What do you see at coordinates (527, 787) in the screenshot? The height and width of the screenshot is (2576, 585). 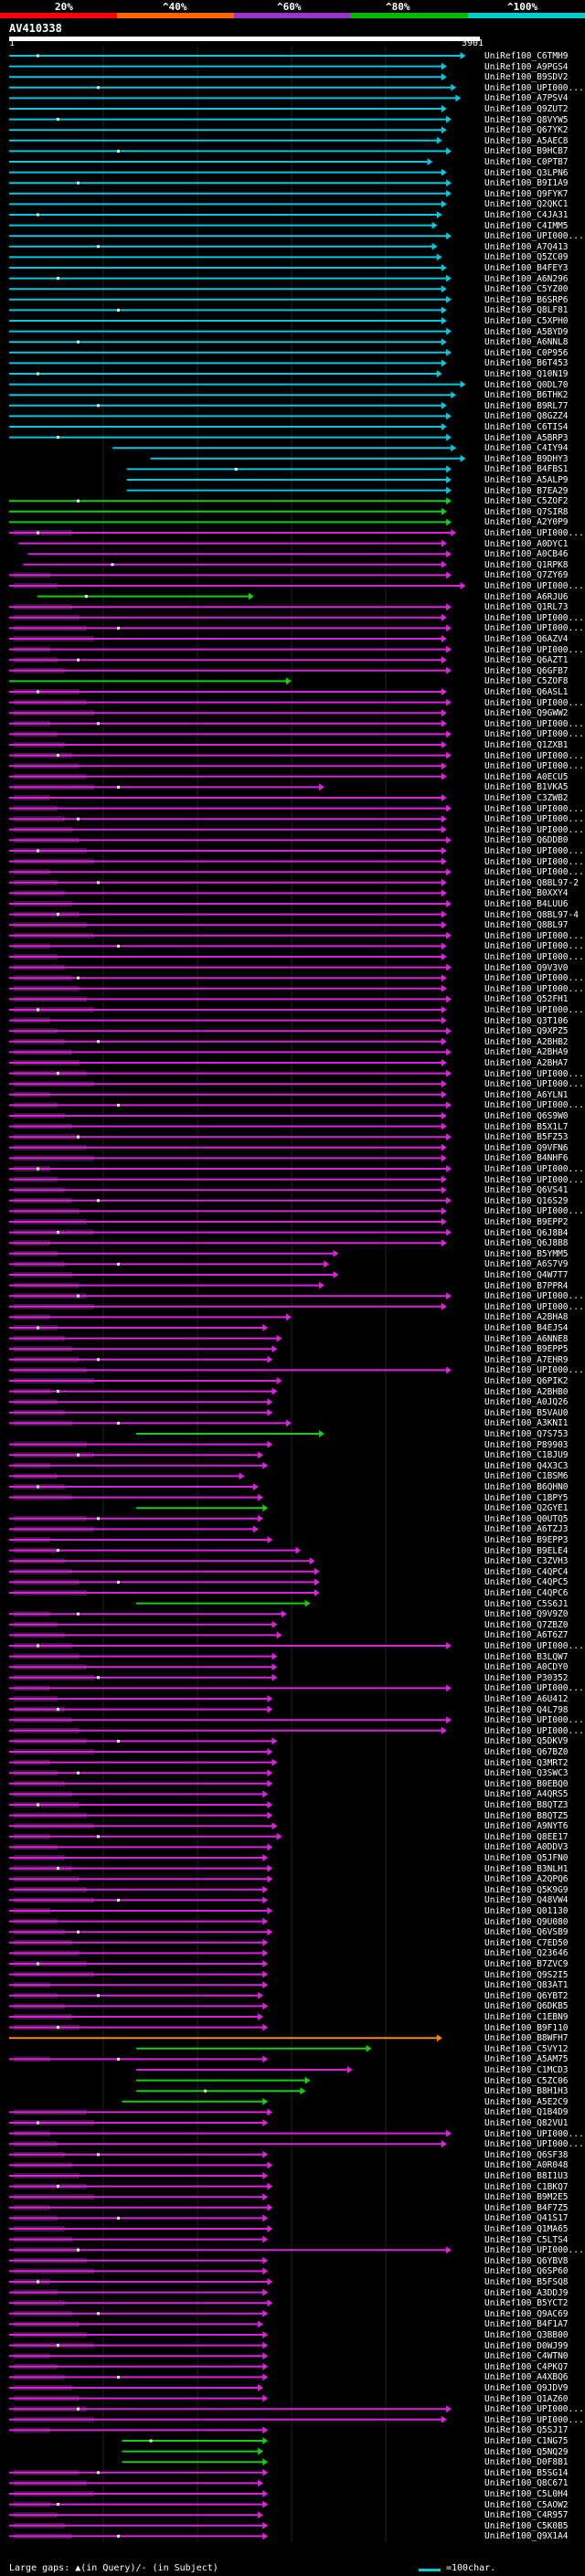 I see `hit-label: UniRef100_B1VKA5` at bounding box center [527, 787].